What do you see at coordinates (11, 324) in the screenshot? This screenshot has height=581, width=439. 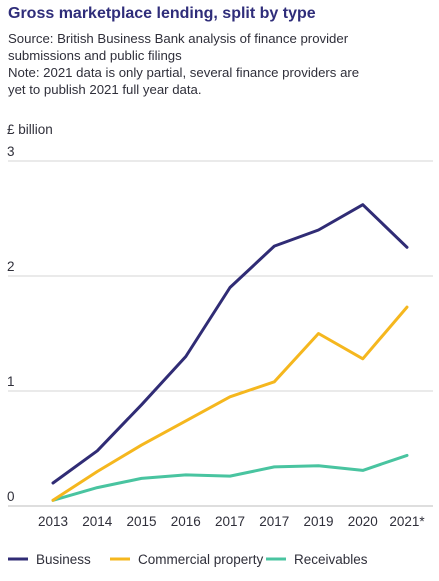 I see `y-tick-labels: 0 1 2 3` at bounding box center [11, 324].